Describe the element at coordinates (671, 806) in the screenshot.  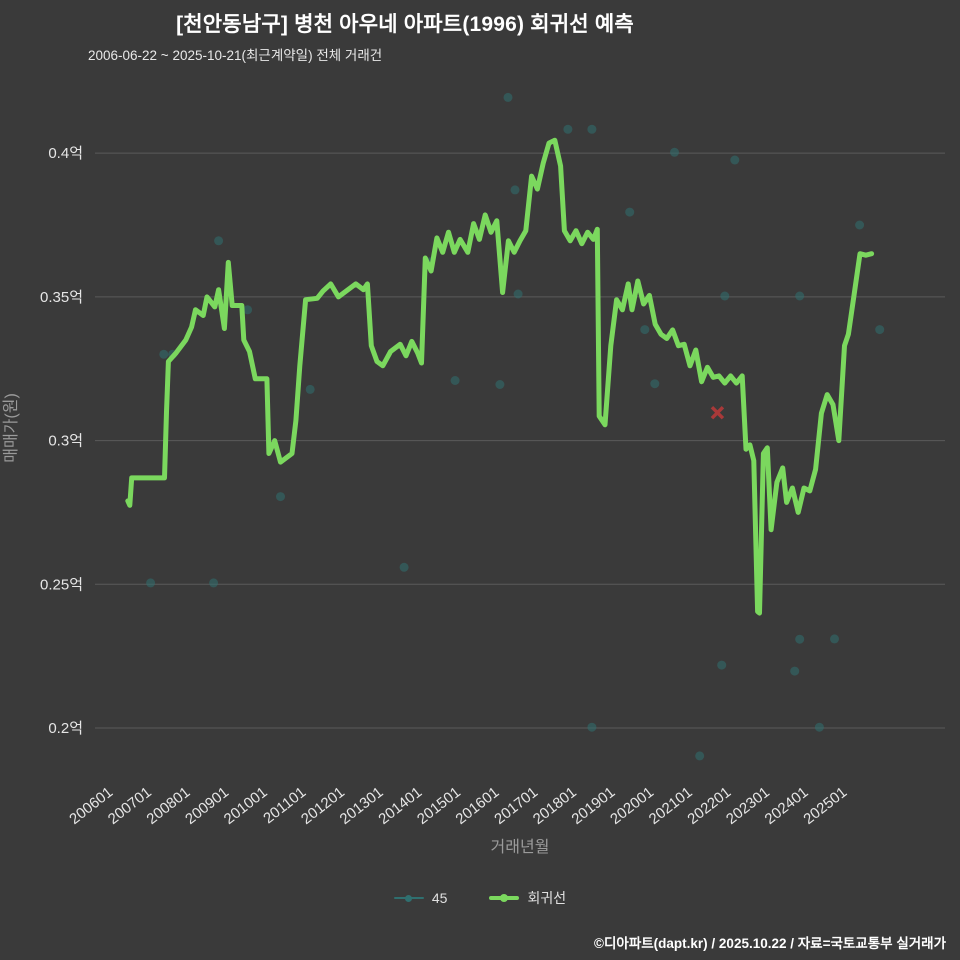
I see `x-tick-label: 202101` at that location.